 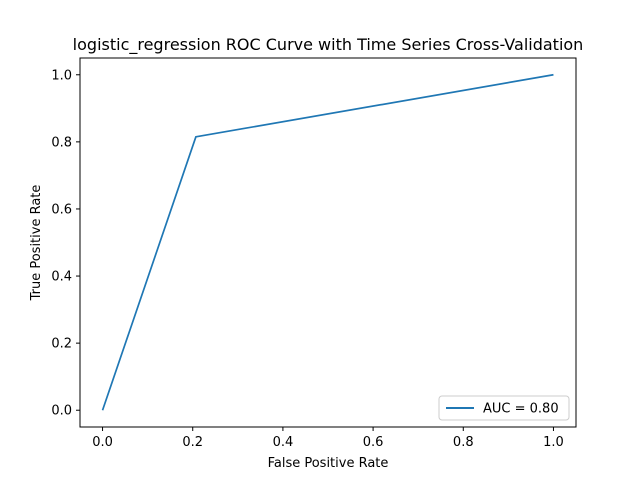 What do you see at coordinates (373, 442) in the screenshot?
I see `x-tick-label: 0.6` at bounding box center [373, 442].